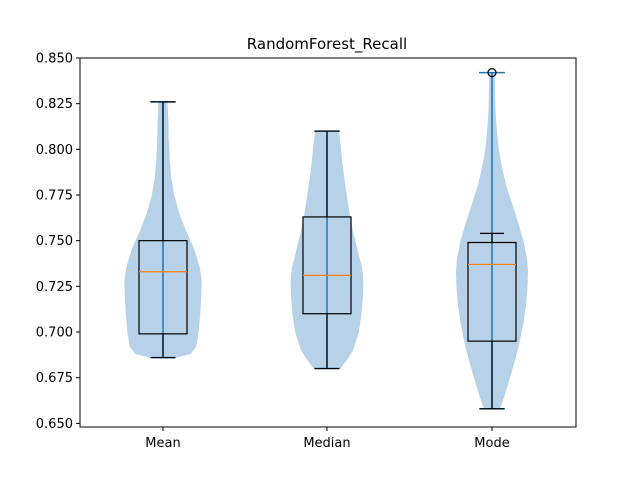  Describe the element at coordinates (54, 333) in the screenshot. I see `y-tick-label: 0.700` at that location.